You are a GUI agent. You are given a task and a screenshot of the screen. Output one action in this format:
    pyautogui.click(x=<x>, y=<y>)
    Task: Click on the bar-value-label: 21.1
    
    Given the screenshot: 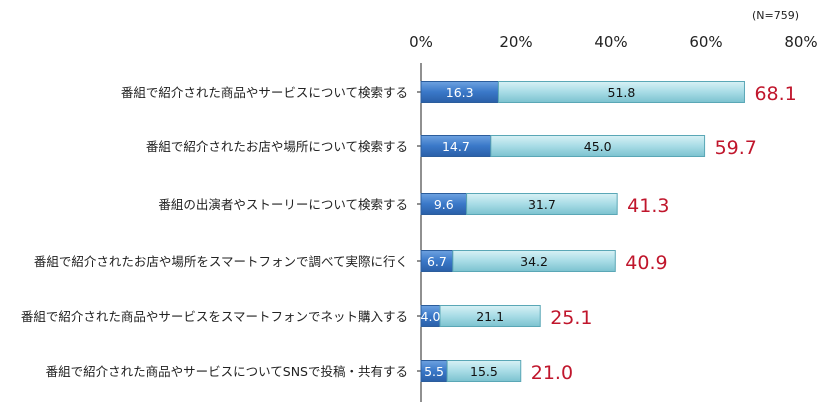 What is the action you would take?
    pyautogui.click(x=490, y=316)
    